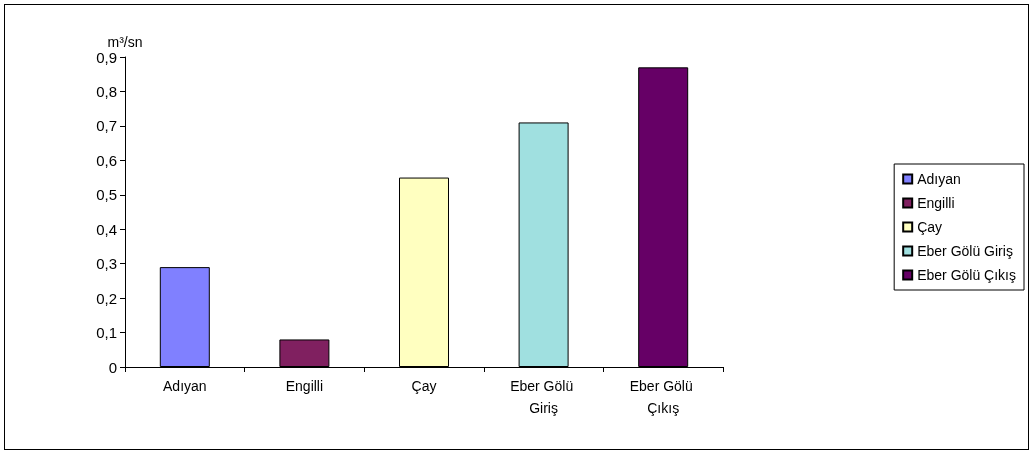 This screenshot has width=1035, height=456. What do you see at coordinates (663, 397) in the screenshot?
I see `x-tick-label: Eber Gölü Çıkış` at bounding box center [663, 397].